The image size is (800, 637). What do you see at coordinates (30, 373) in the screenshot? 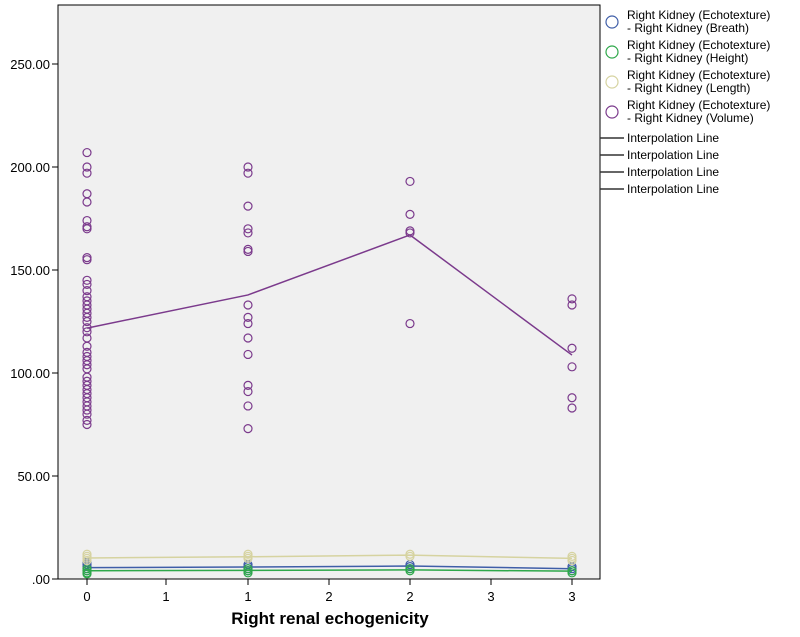
I see `y-tick-label: 100.00` at bounding box center [30, 373].